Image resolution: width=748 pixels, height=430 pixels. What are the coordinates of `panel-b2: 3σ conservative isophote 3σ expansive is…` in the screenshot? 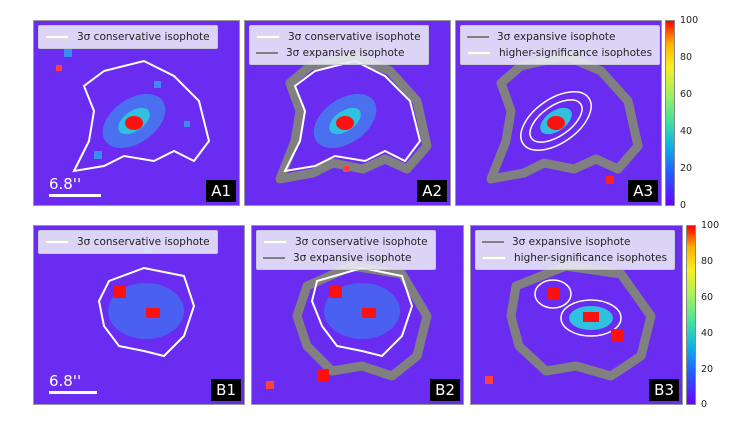 It's located at (357, 315).